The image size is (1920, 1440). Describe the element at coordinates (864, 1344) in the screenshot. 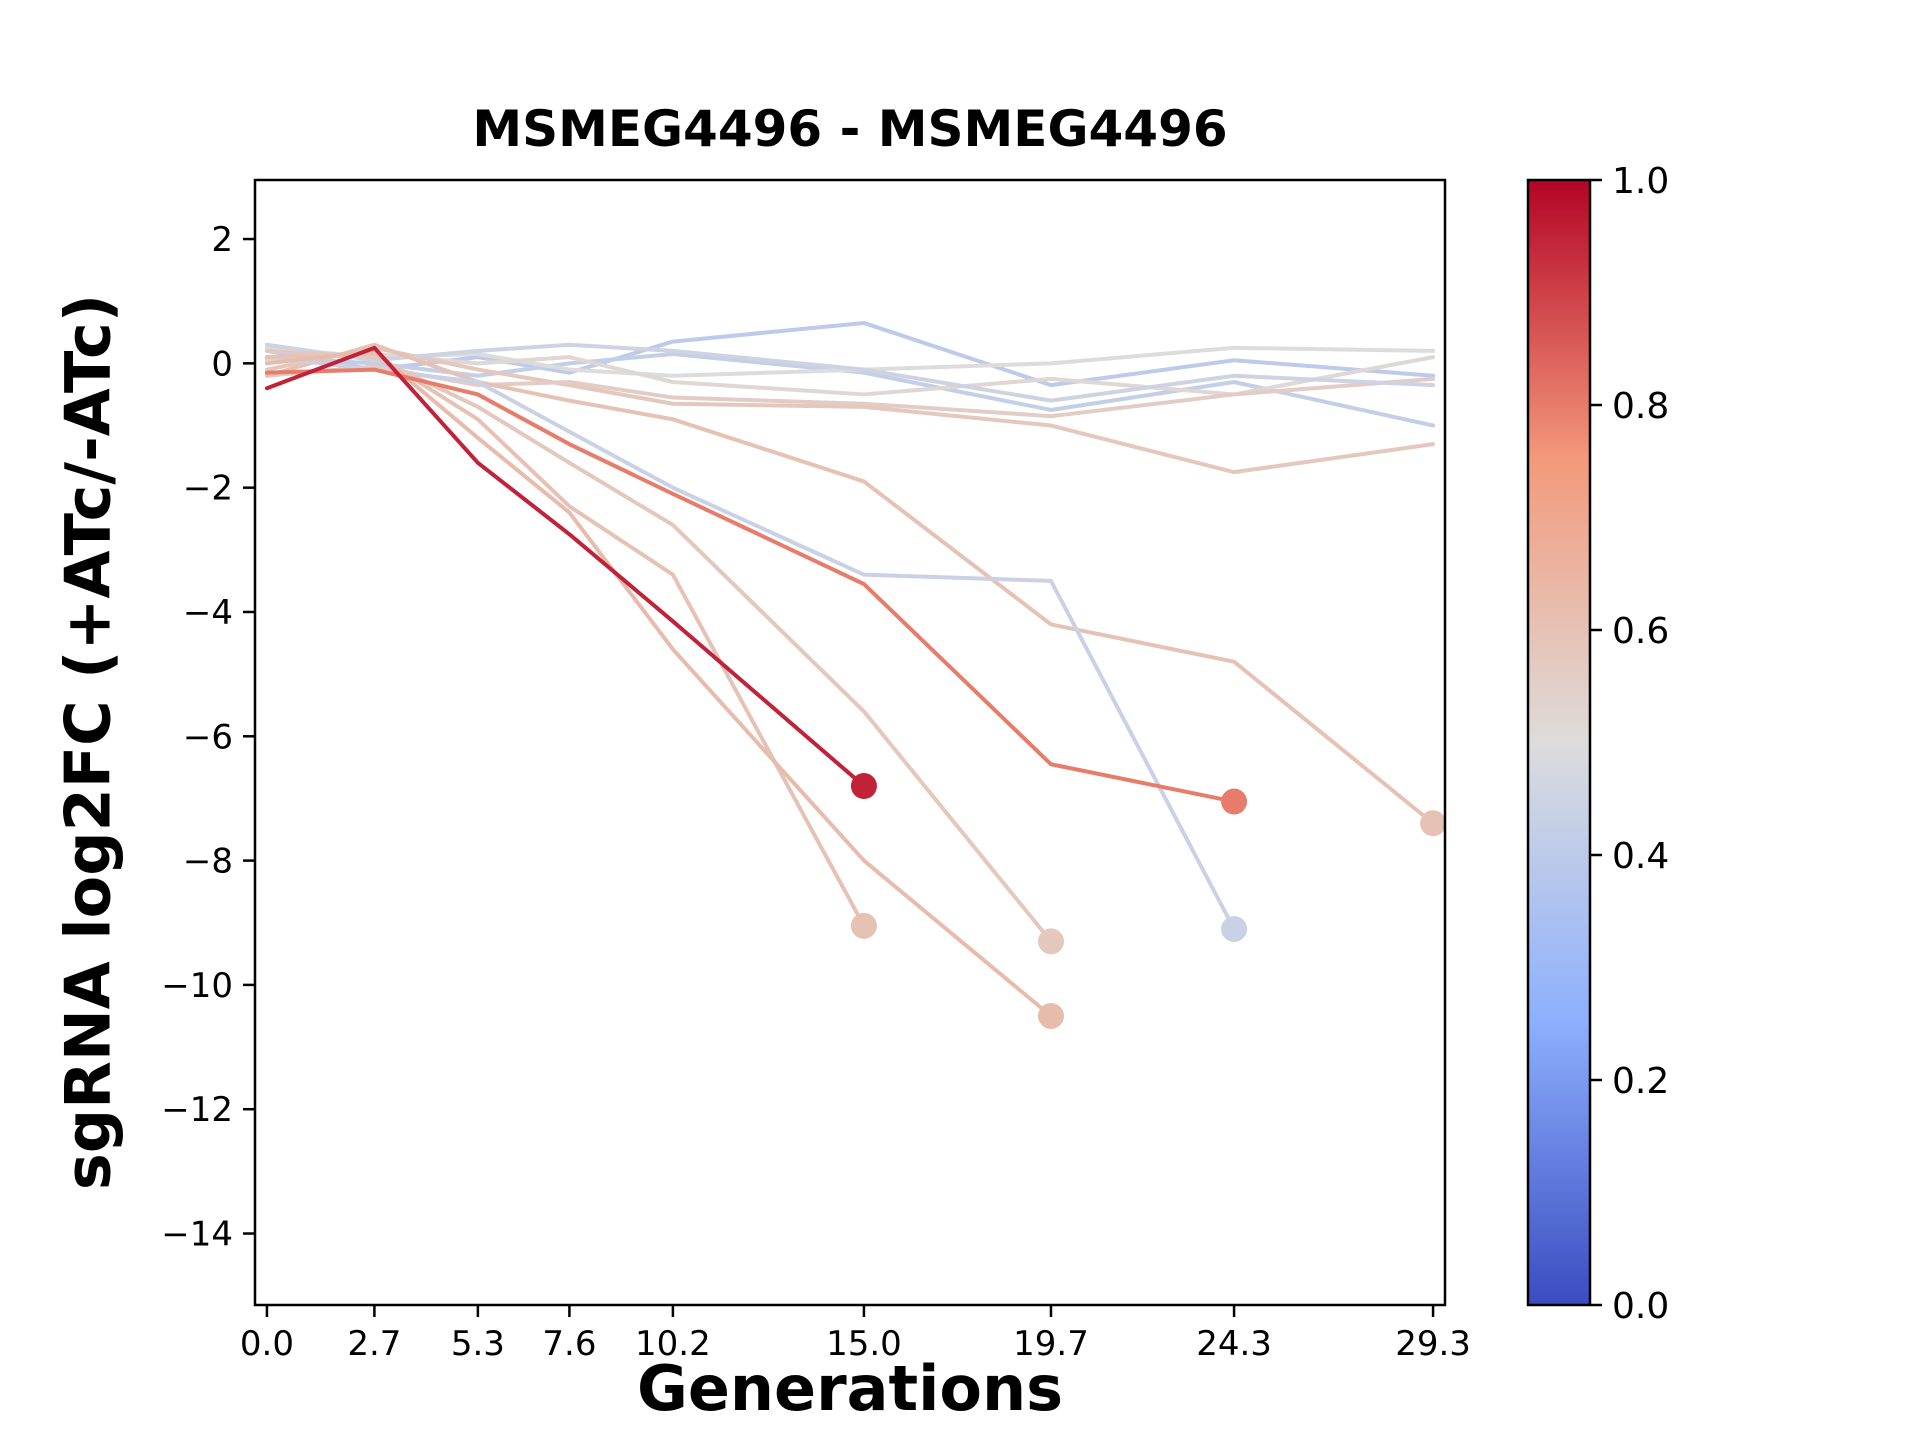

I see `x-tick-label: 15.0` at that location.